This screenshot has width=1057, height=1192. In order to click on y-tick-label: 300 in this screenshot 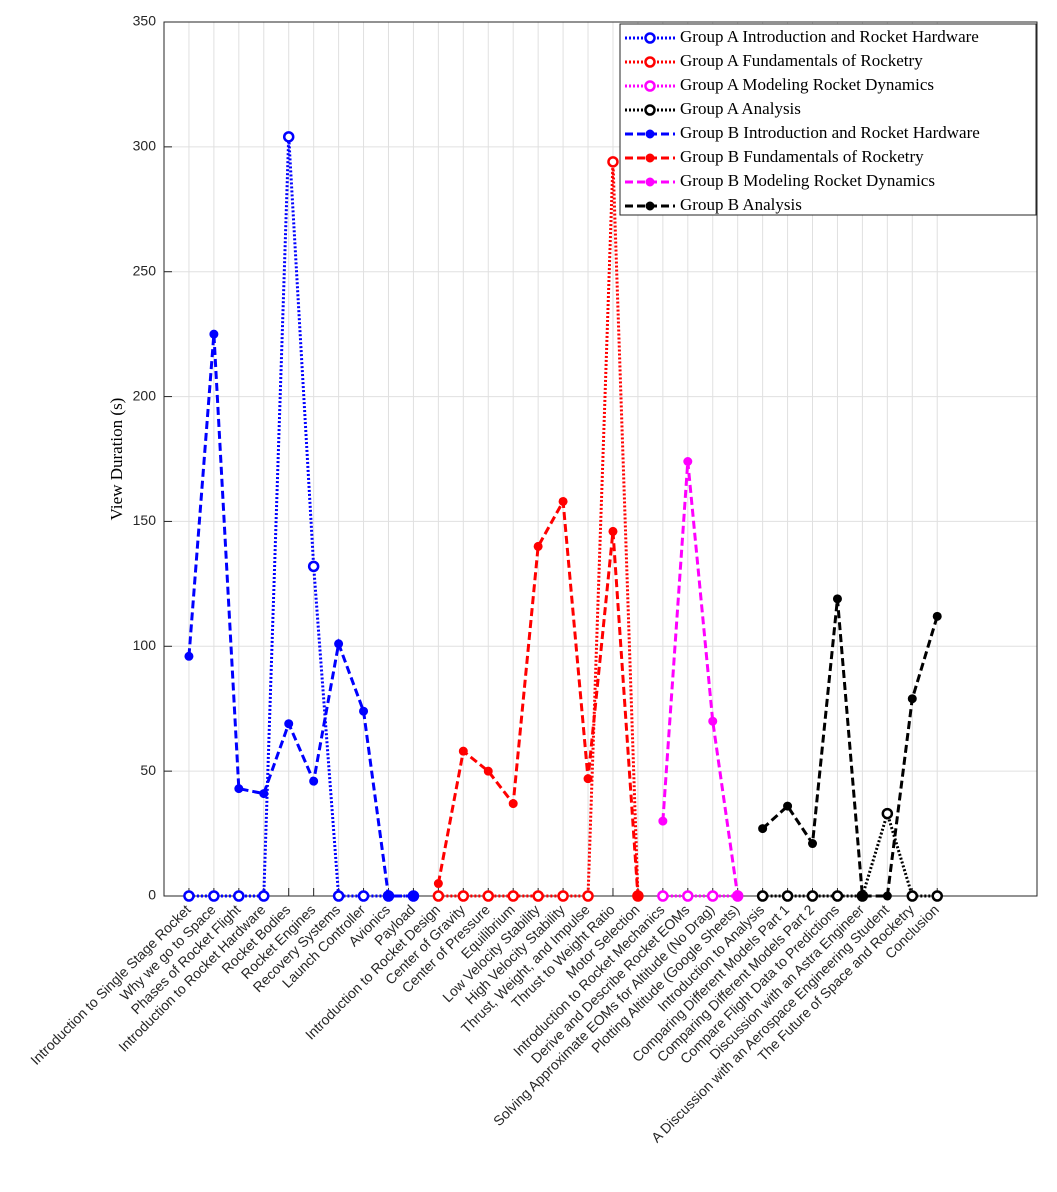, I will do `click(145, 146)`.